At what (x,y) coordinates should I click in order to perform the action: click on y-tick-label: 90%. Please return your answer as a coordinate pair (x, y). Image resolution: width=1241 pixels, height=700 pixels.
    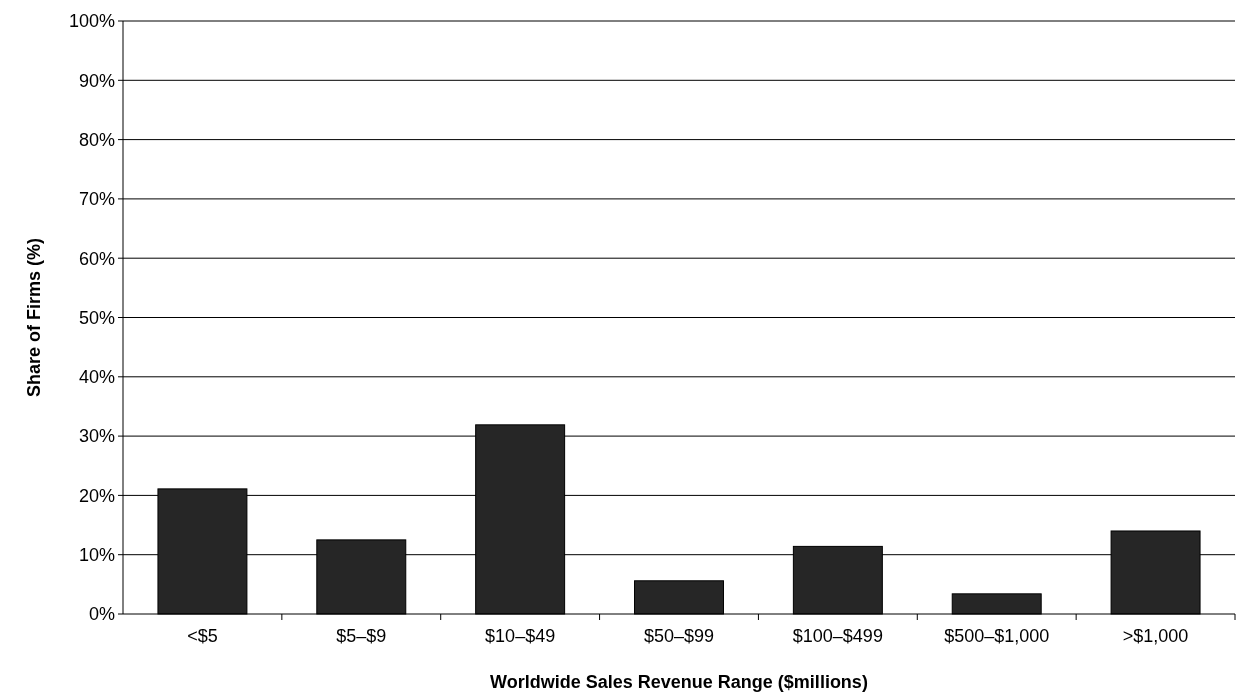
    Looking at the image, I should click on (96, 80).